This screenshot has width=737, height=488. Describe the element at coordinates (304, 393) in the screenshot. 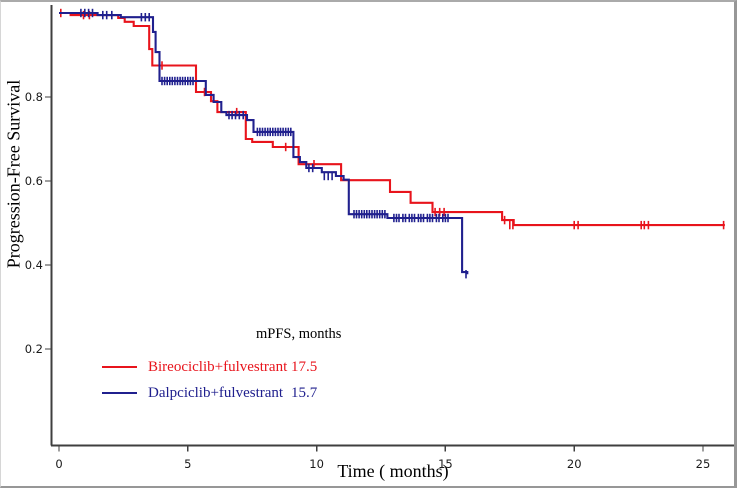

I see `legend-value-dalpciclib-mpfs: 15.7` at that location.